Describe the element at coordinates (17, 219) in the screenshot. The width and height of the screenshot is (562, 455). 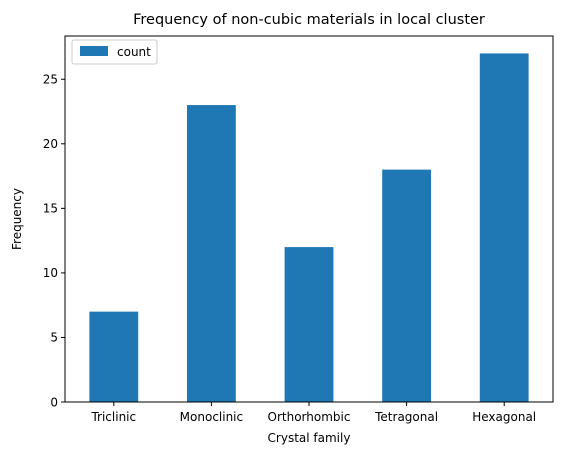
I see `y-axis-label: Frequency` at that location.